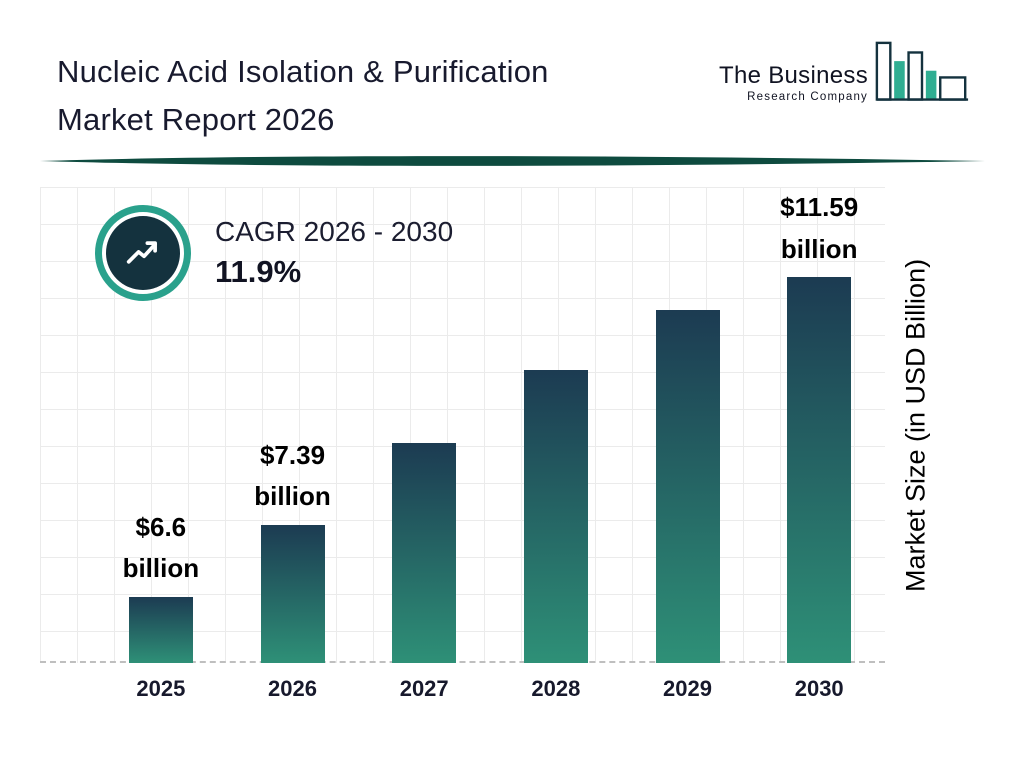 The width and height of the screenshot is (1024, 768). I want to click on cagr-text-block: CAGR 2026 - 2030 11.9%, so click(334, 253).